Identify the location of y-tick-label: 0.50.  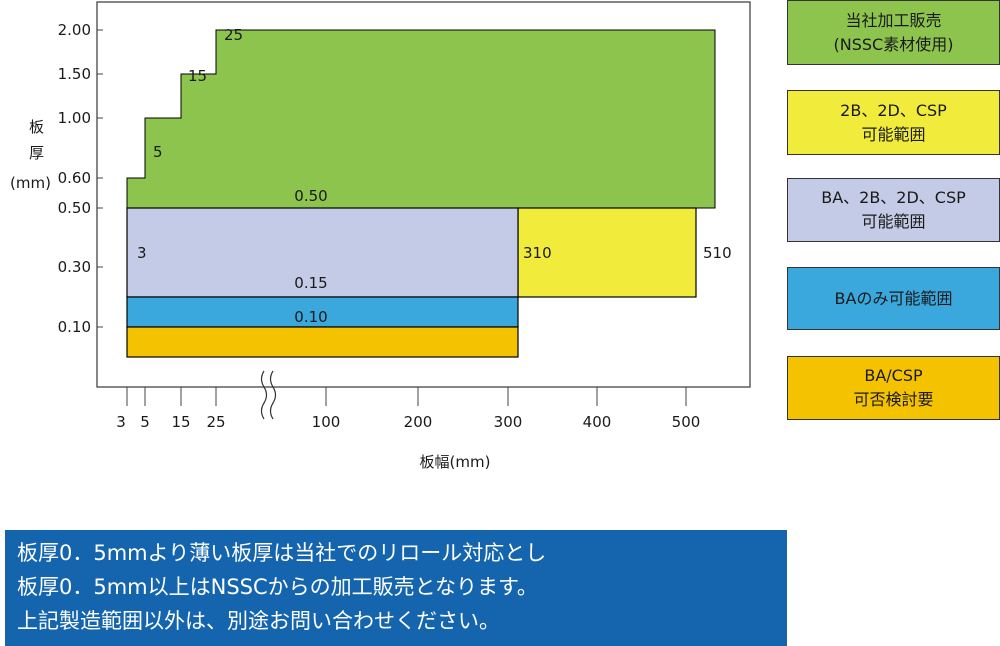
(74, 208).